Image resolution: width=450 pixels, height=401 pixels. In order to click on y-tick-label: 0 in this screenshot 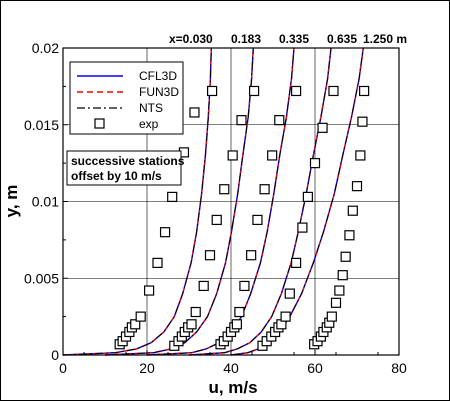, I will do `click(55, 355)`.